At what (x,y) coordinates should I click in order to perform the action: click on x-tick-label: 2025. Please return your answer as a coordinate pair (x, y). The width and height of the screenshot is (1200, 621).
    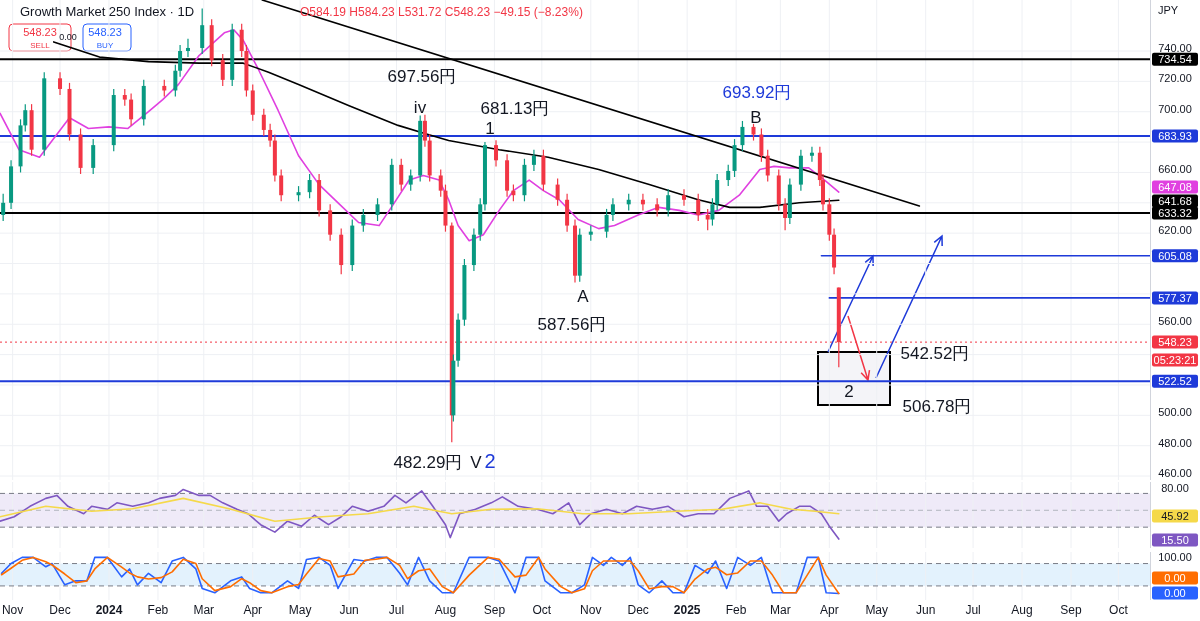
    Looking at the image, I should click on (687, 610).